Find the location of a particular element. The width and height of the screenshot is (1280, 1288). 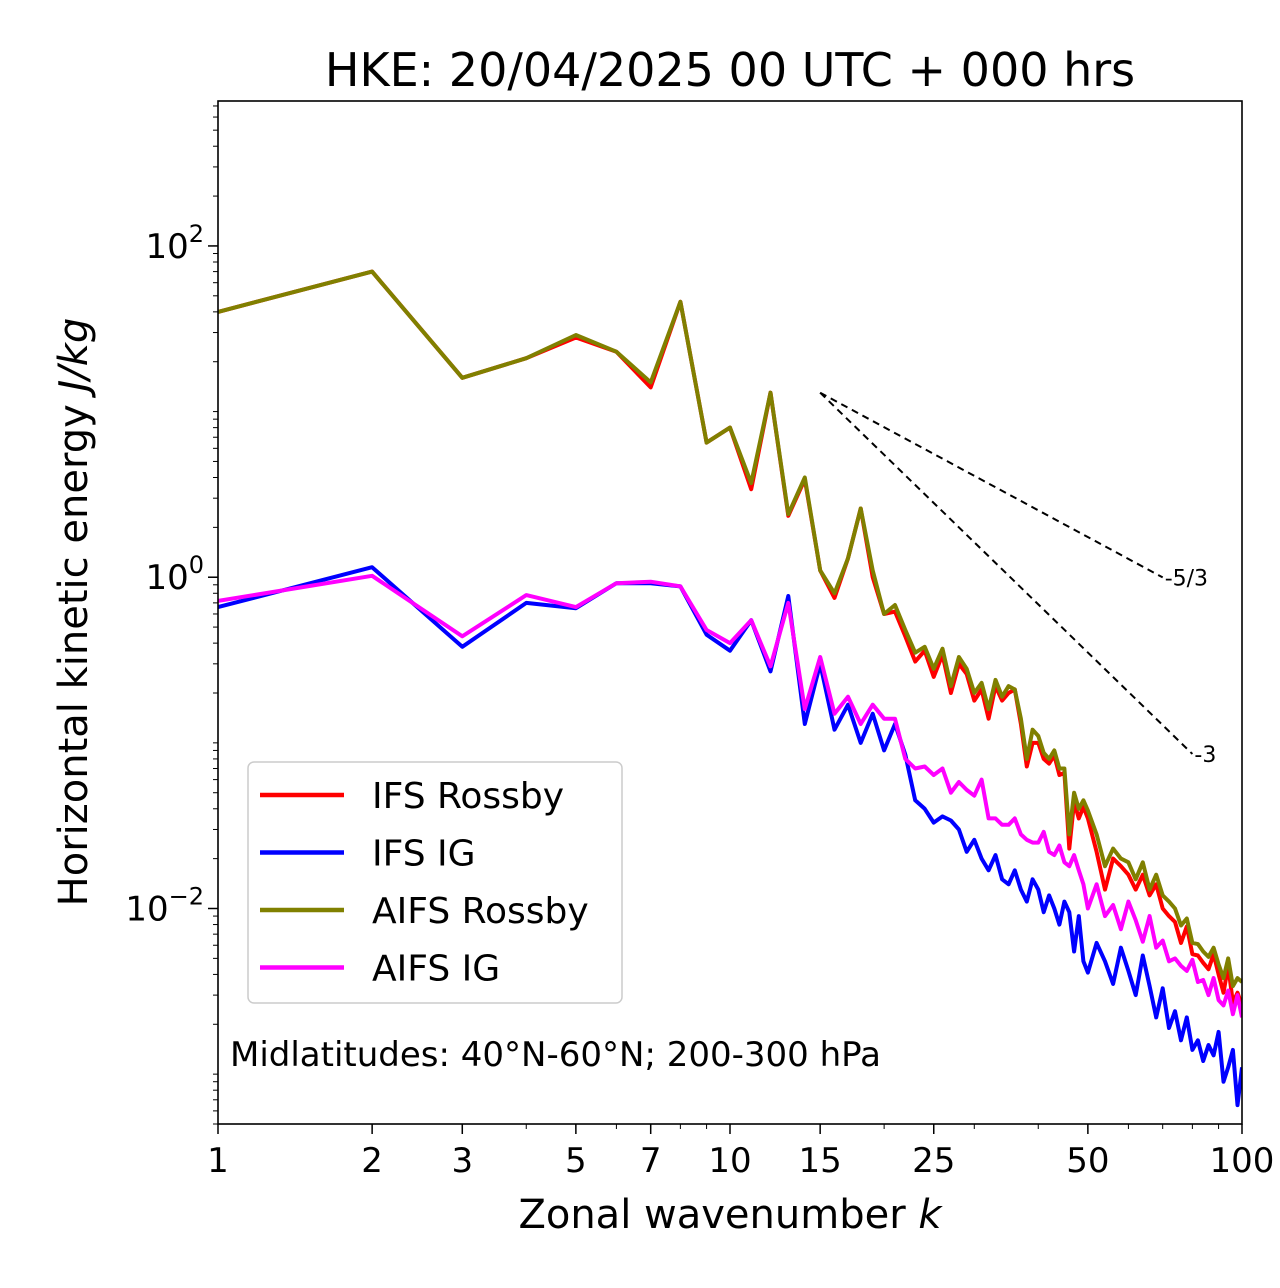

legend-label: IFS Rossby is located at coordinates (468, 796).